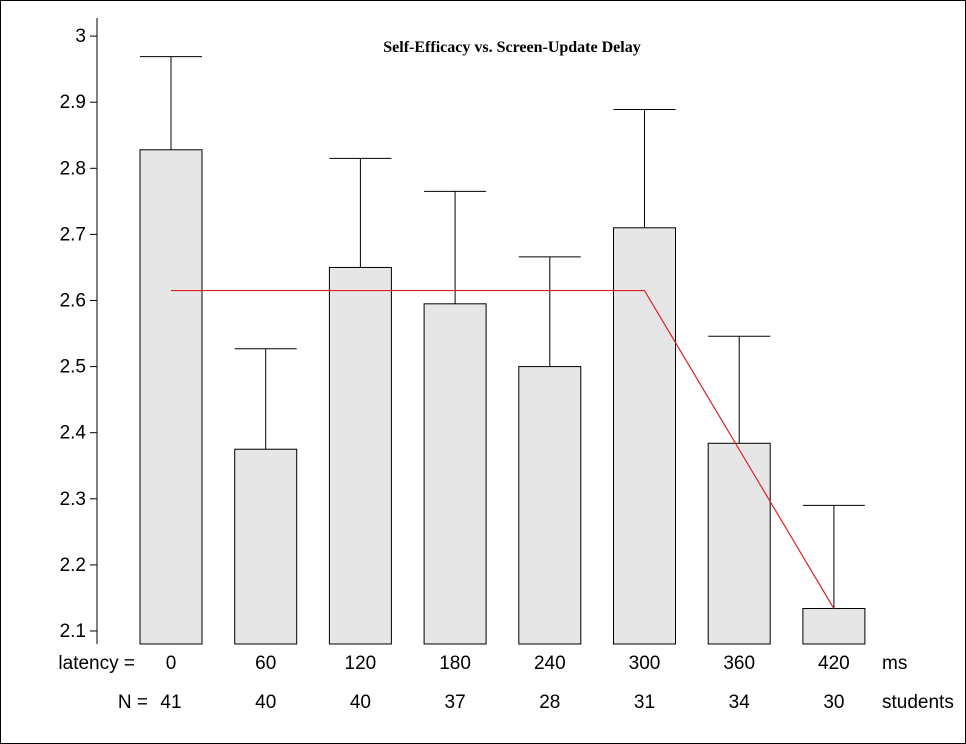  Describe the element at coordinates (645, 663) in the screenshot. I see `x-tick-label-300: 300` at that location.